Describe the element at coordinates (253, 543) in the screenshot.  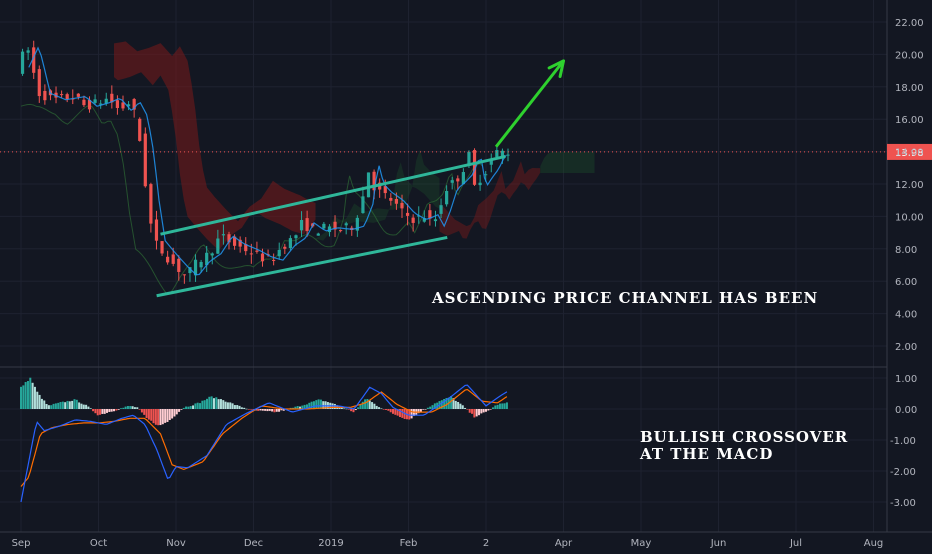
I see `time-tick-label: Dec` at that location.